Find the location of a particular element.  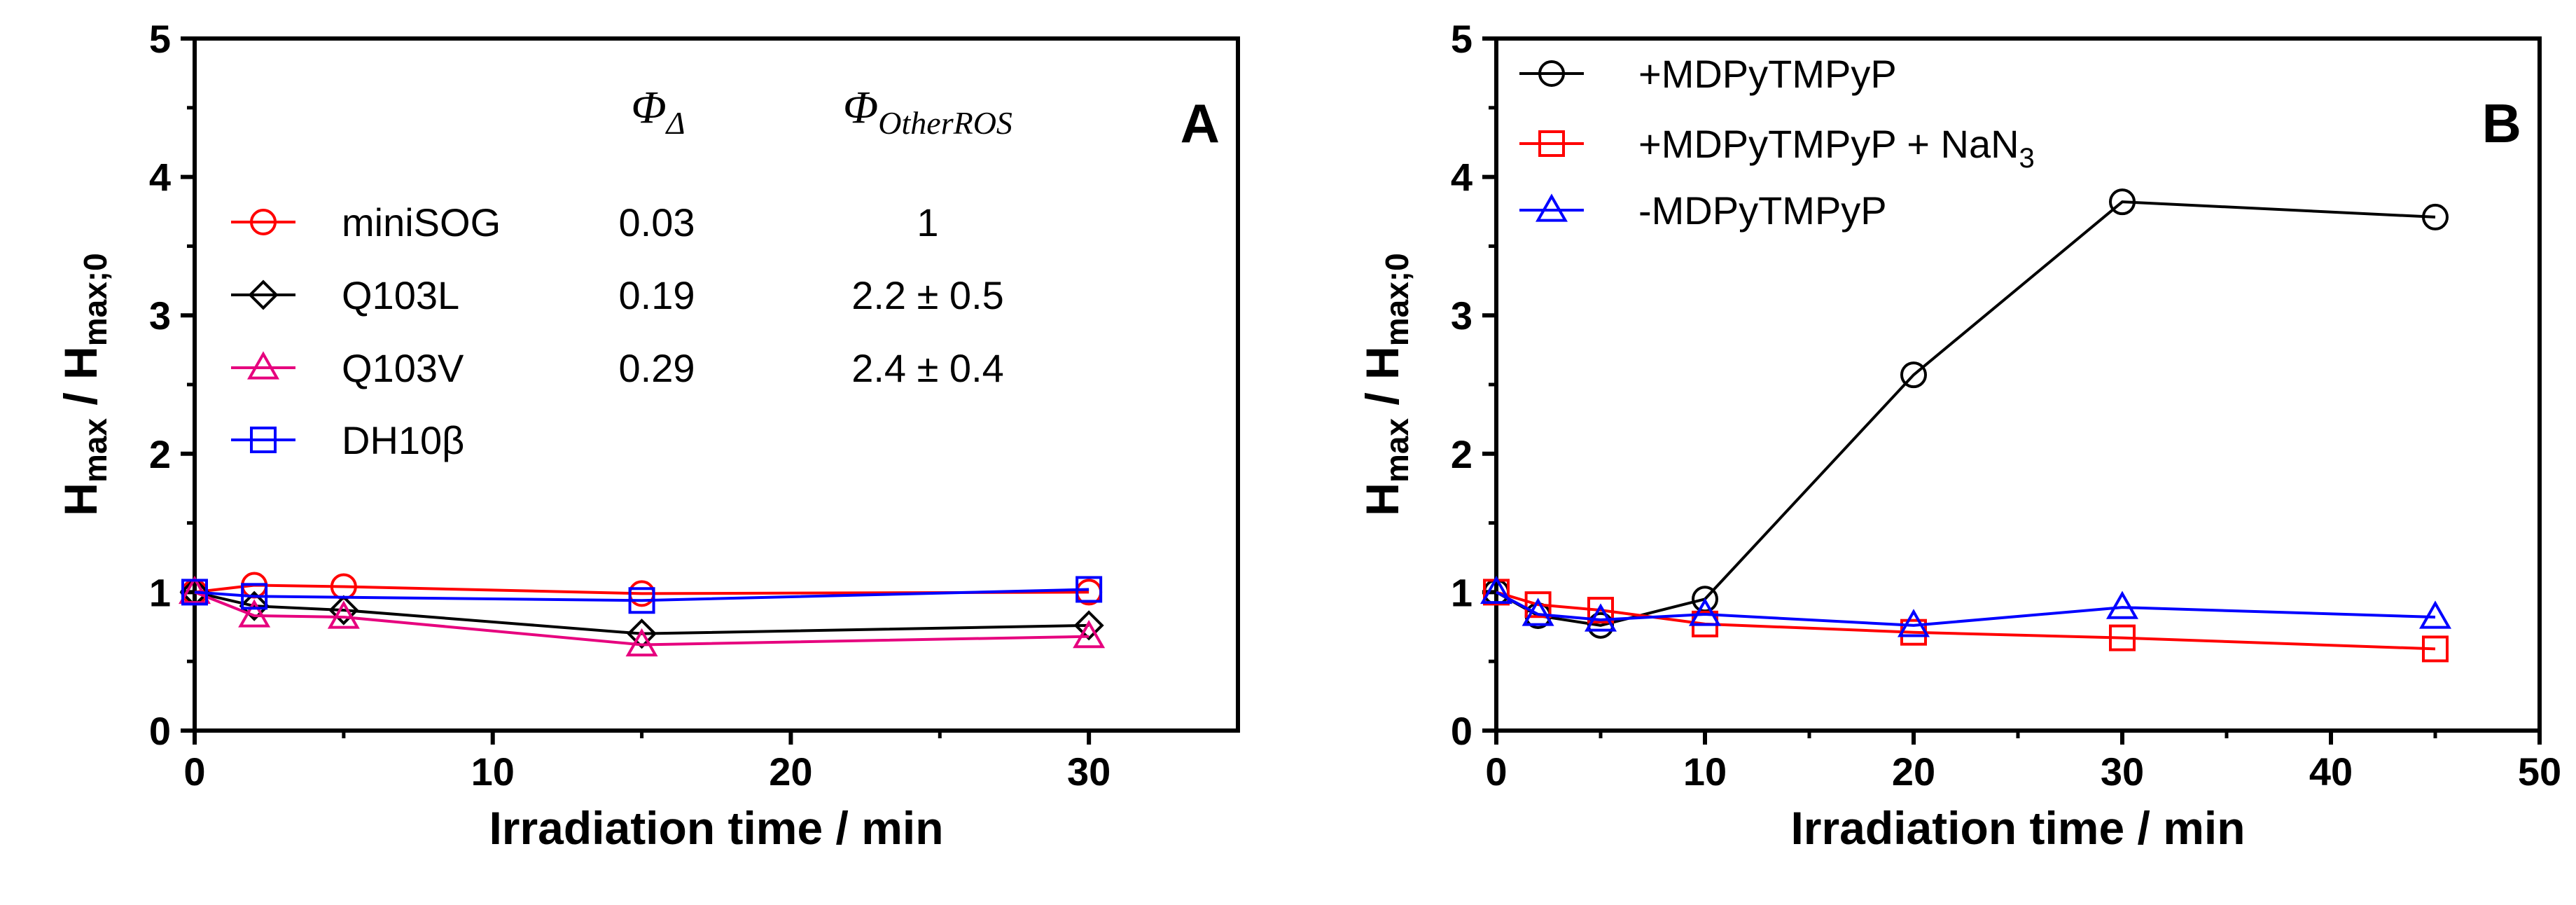

panel-b-legend-name-0: +MDPyTMPyP is located at coordinates (1767, 74).